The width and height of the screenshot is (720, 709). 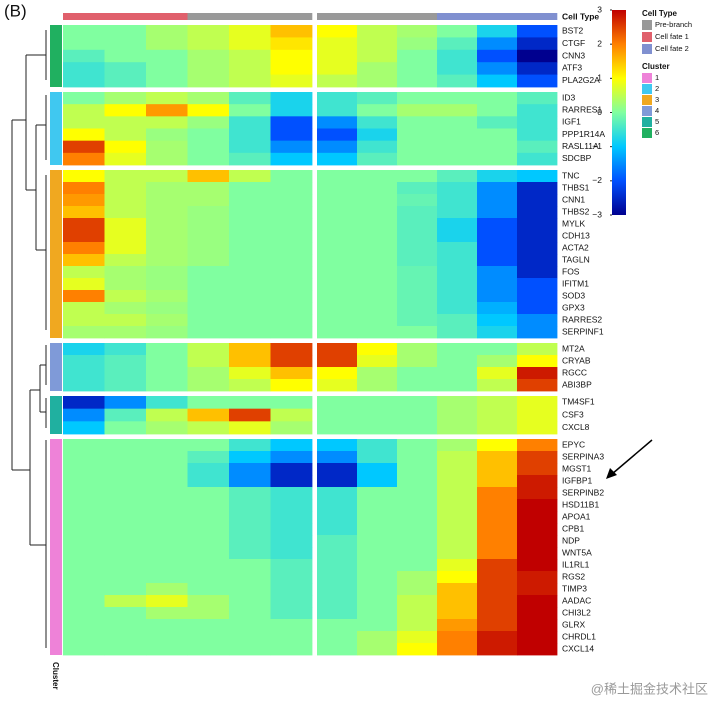 What do you see at coordinates (29, 339) in the screenshot?
I see `dendrogram` at bounding box center [29, 339].